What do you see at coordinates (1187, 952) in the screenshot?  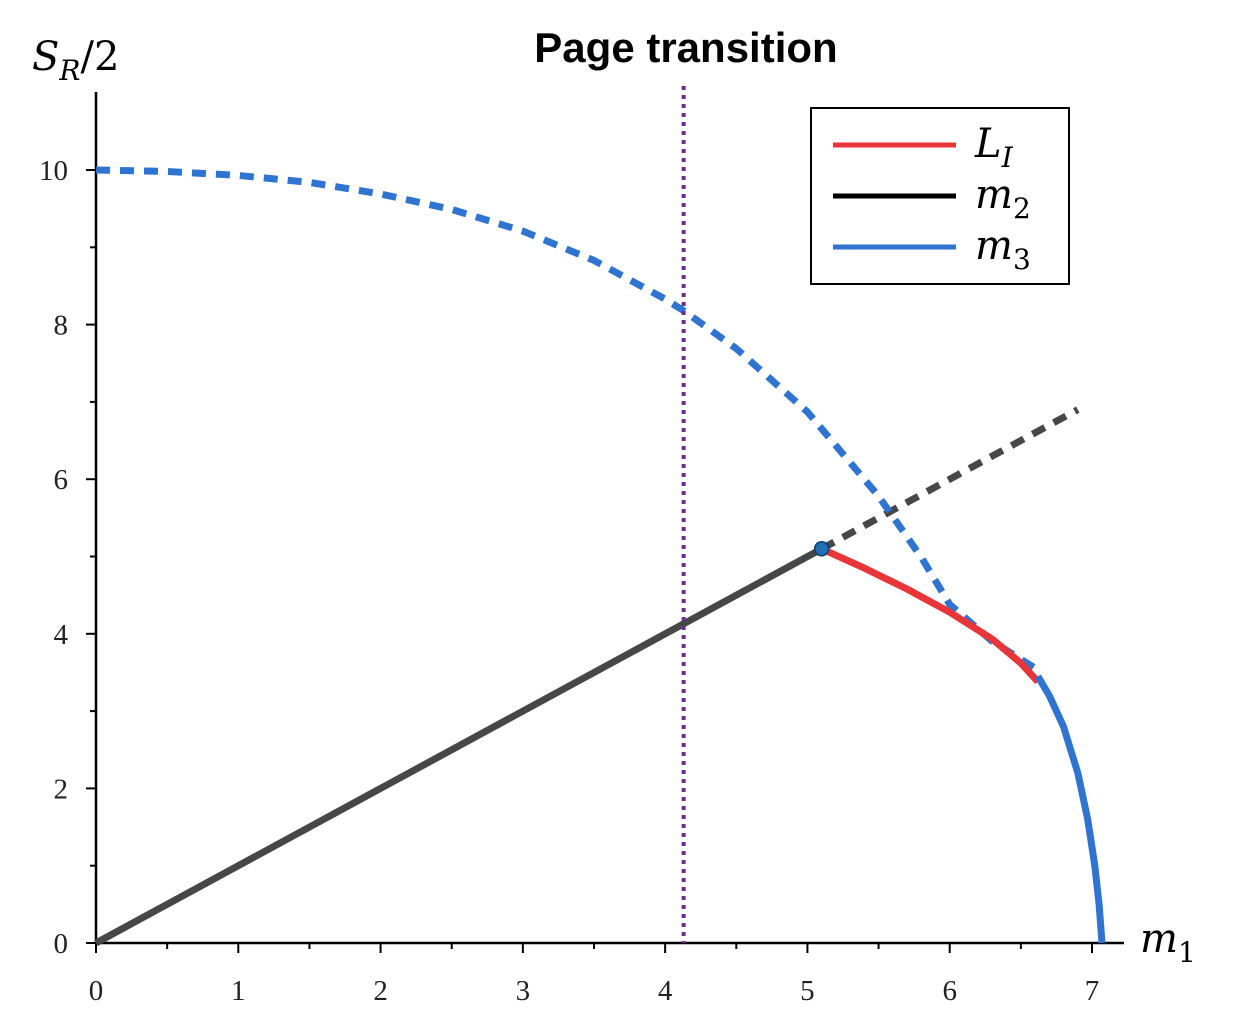 I see `x-axis-label-sub: 1` at bounding box center [1187, 952].